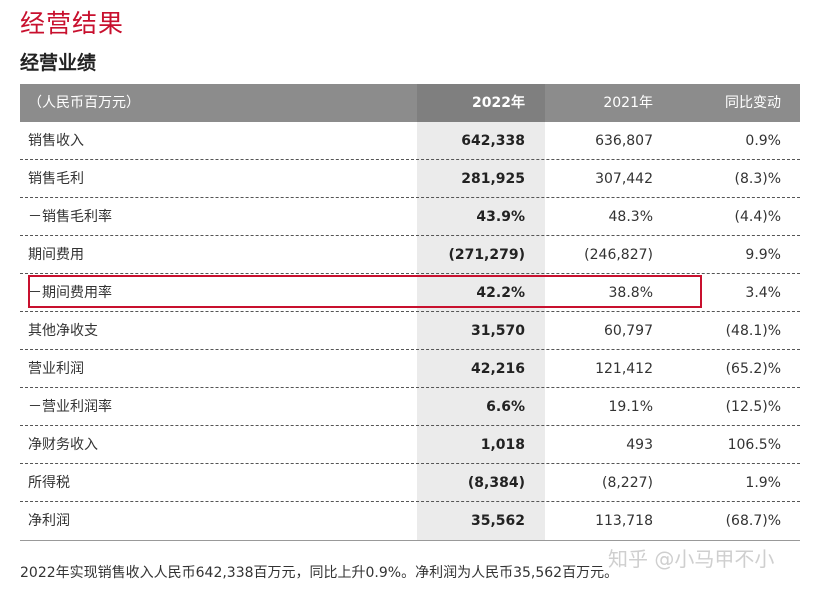  Describe the element at coordinates (481, 369) in the screenshot. I see `value-2022: 42,216` at that location.